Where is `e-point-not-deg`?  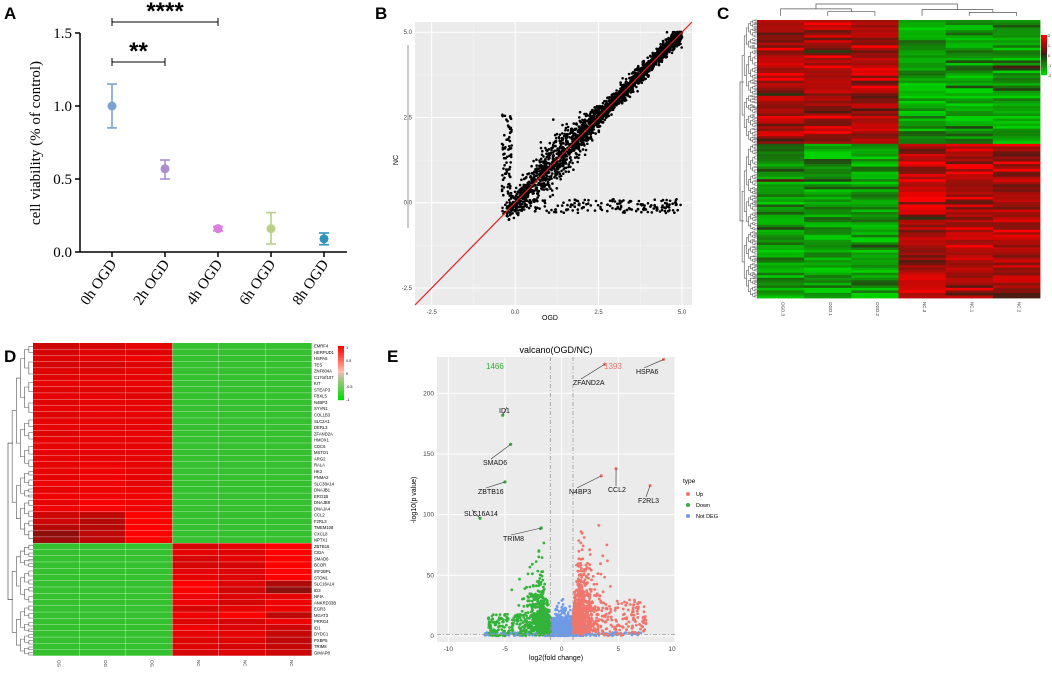 e-point-not-deg is located at coordinates (568, 612).